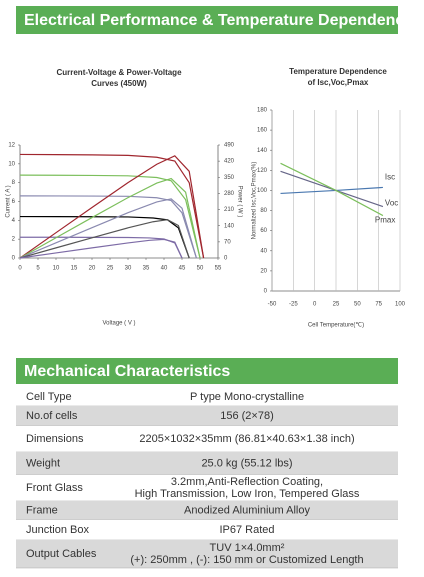 The image size is (424, 577). What do you see at coordinates (262, 191) in the screenshot?
I see `y-tick-label: 100` at bounding box center [262, 191].